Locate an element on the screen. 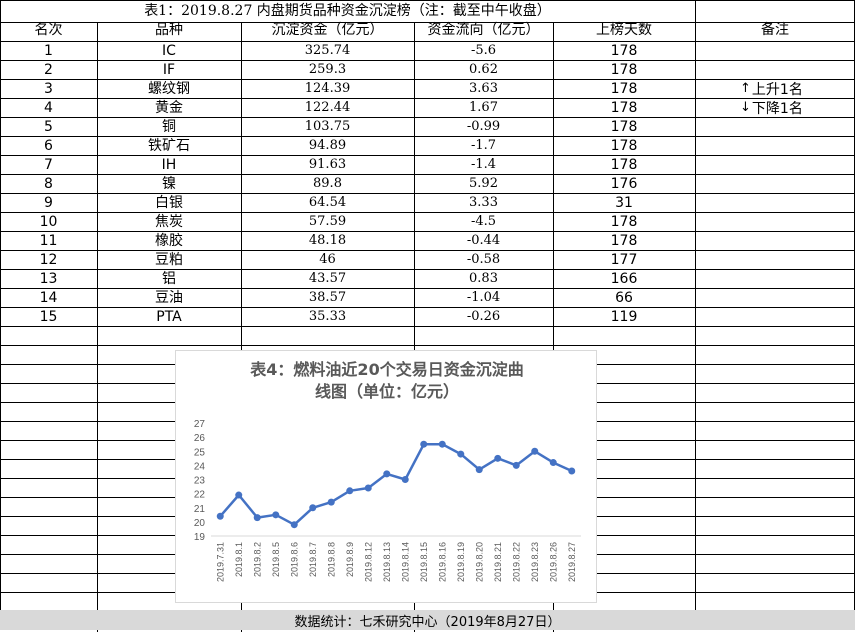 The image size is (855, 632). table-row: 13 铝 43.57 0.83 166 is located at coordinates (427, 278).